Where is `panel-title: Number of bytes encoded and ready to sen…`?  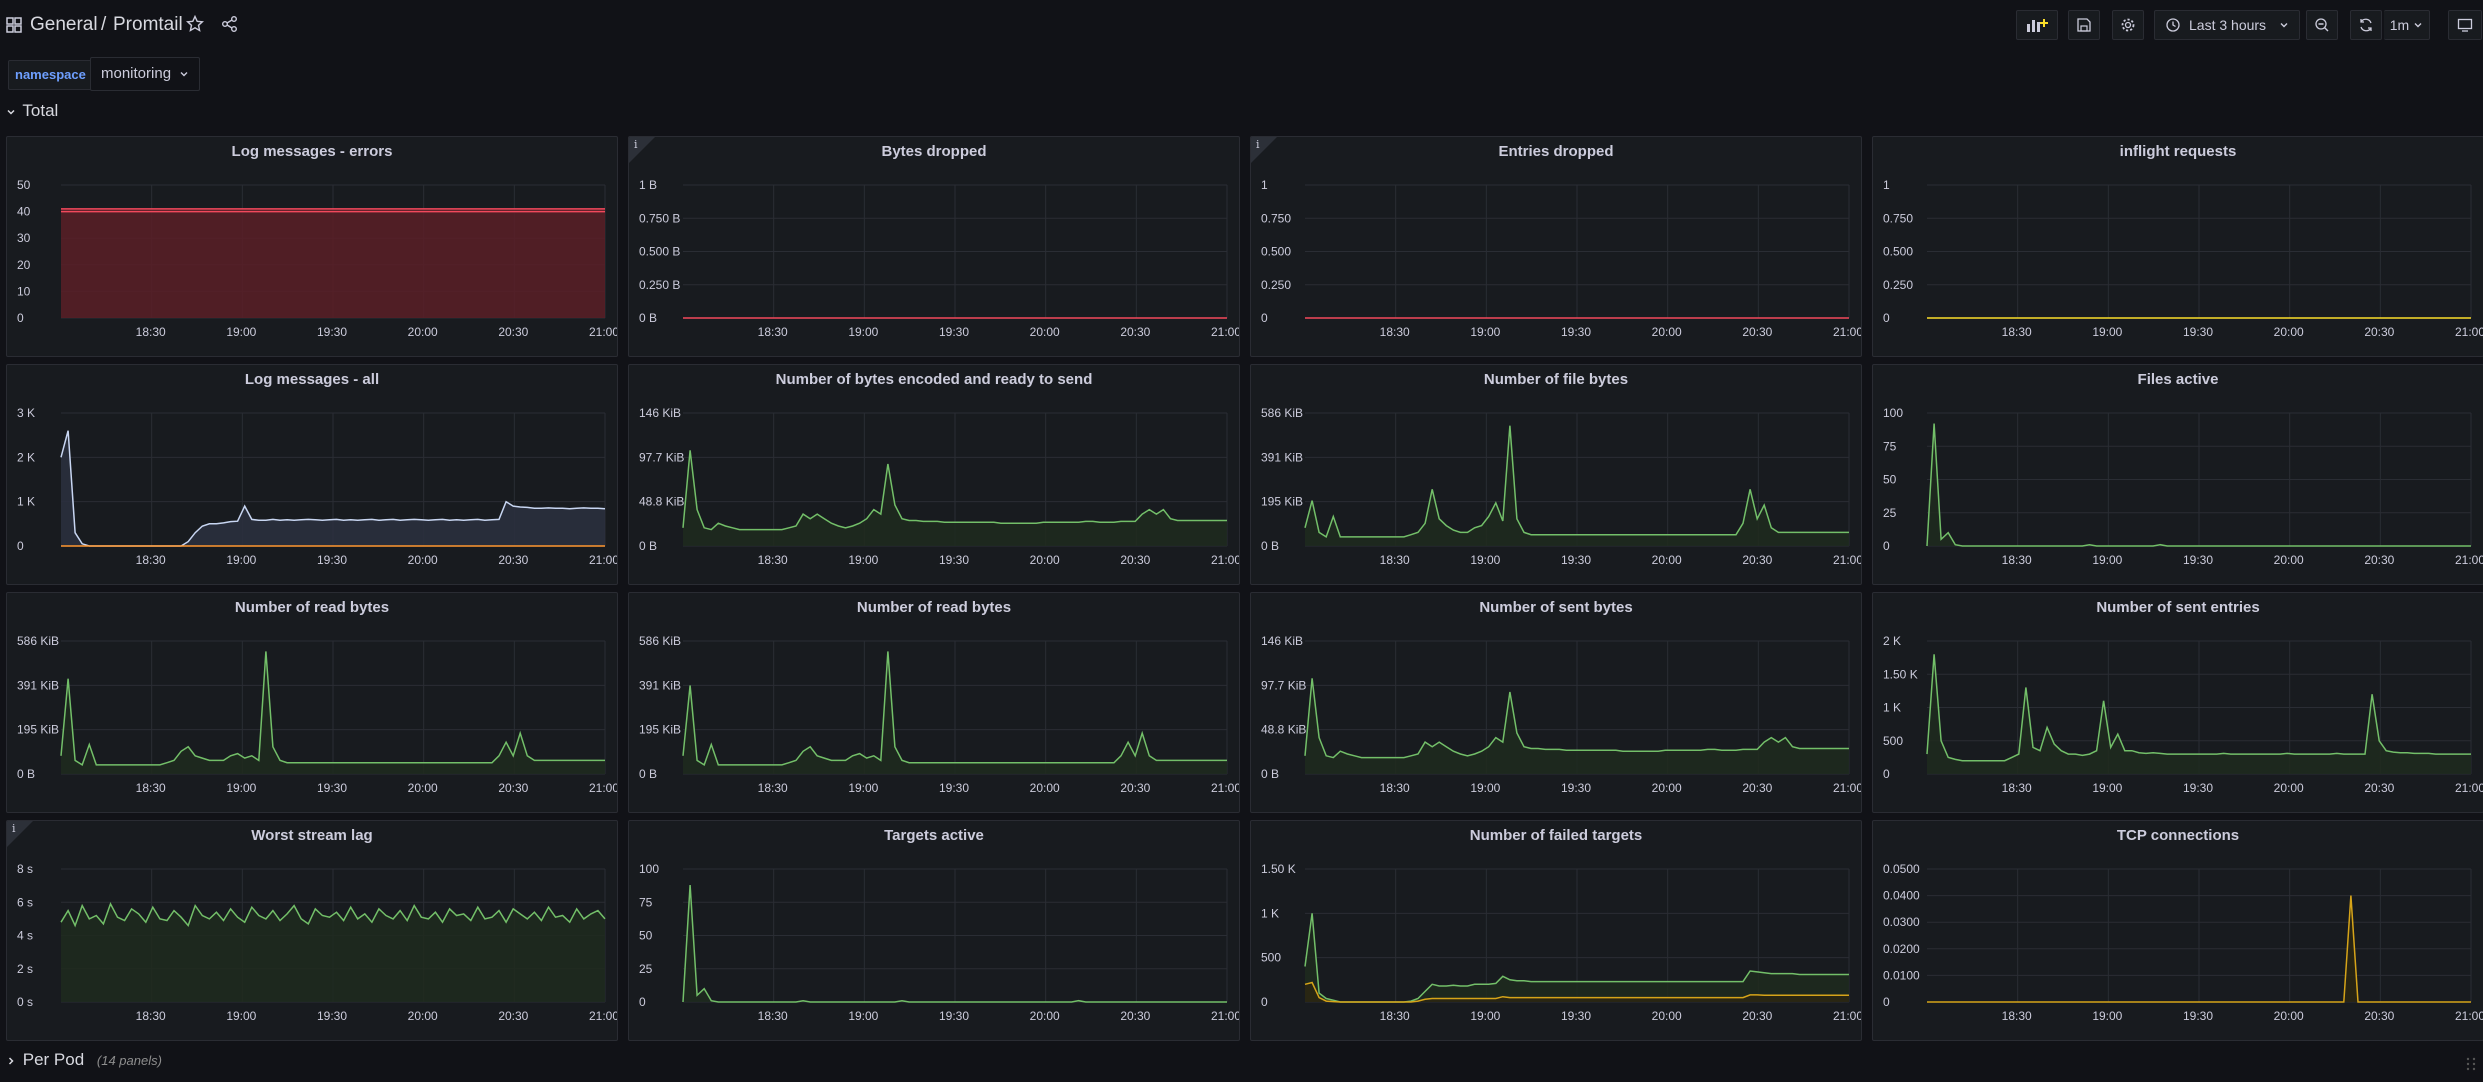
panel-title: Number of bytes encoded and ready to sen… is located at coordinates (934, 379).